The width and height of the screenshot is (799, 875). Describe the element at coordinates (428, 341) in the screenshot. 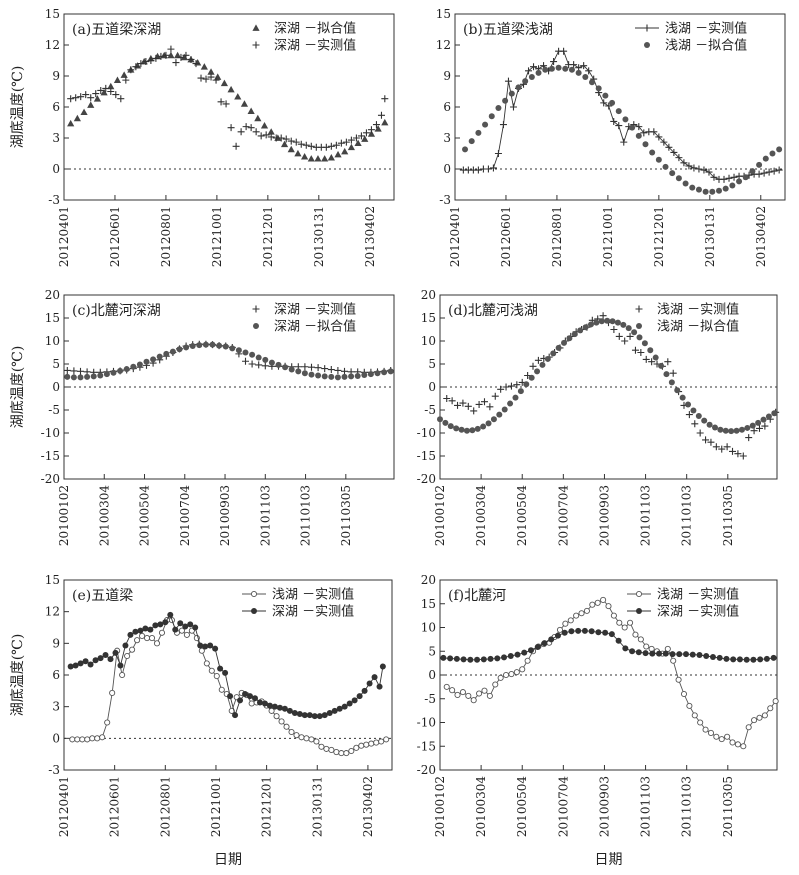

I see `y-tick-label: 10` at that location.